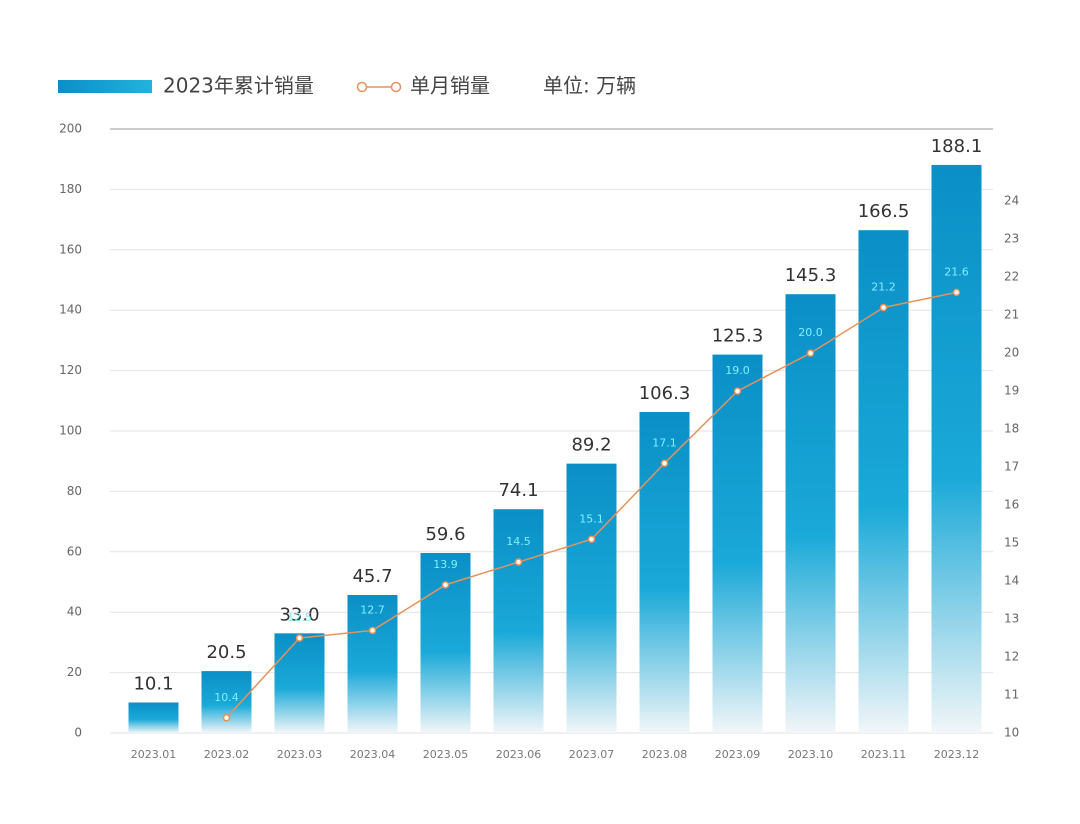 The height and width of the screenshot is (824, 1080). What do you see at coordinates (1011, 657) in the screenshot?
I see `y2-tick-label: 12` at bounding box center [1011, 657].